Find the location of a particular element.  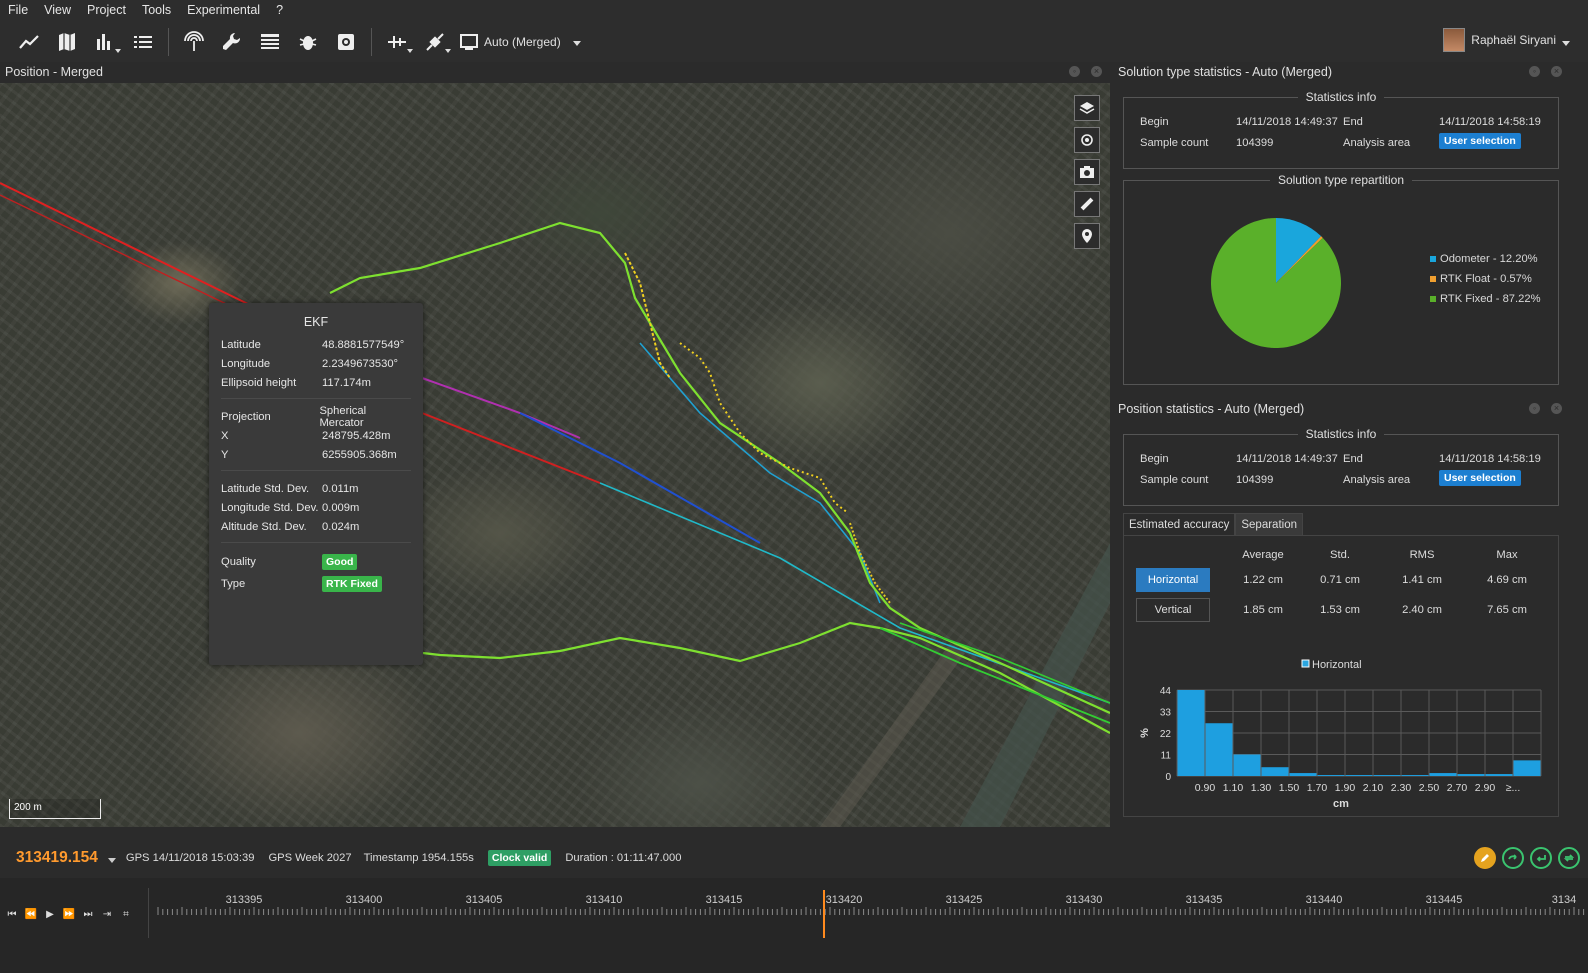

jump-icon: ⇥ is located at coordinates (107, 914).